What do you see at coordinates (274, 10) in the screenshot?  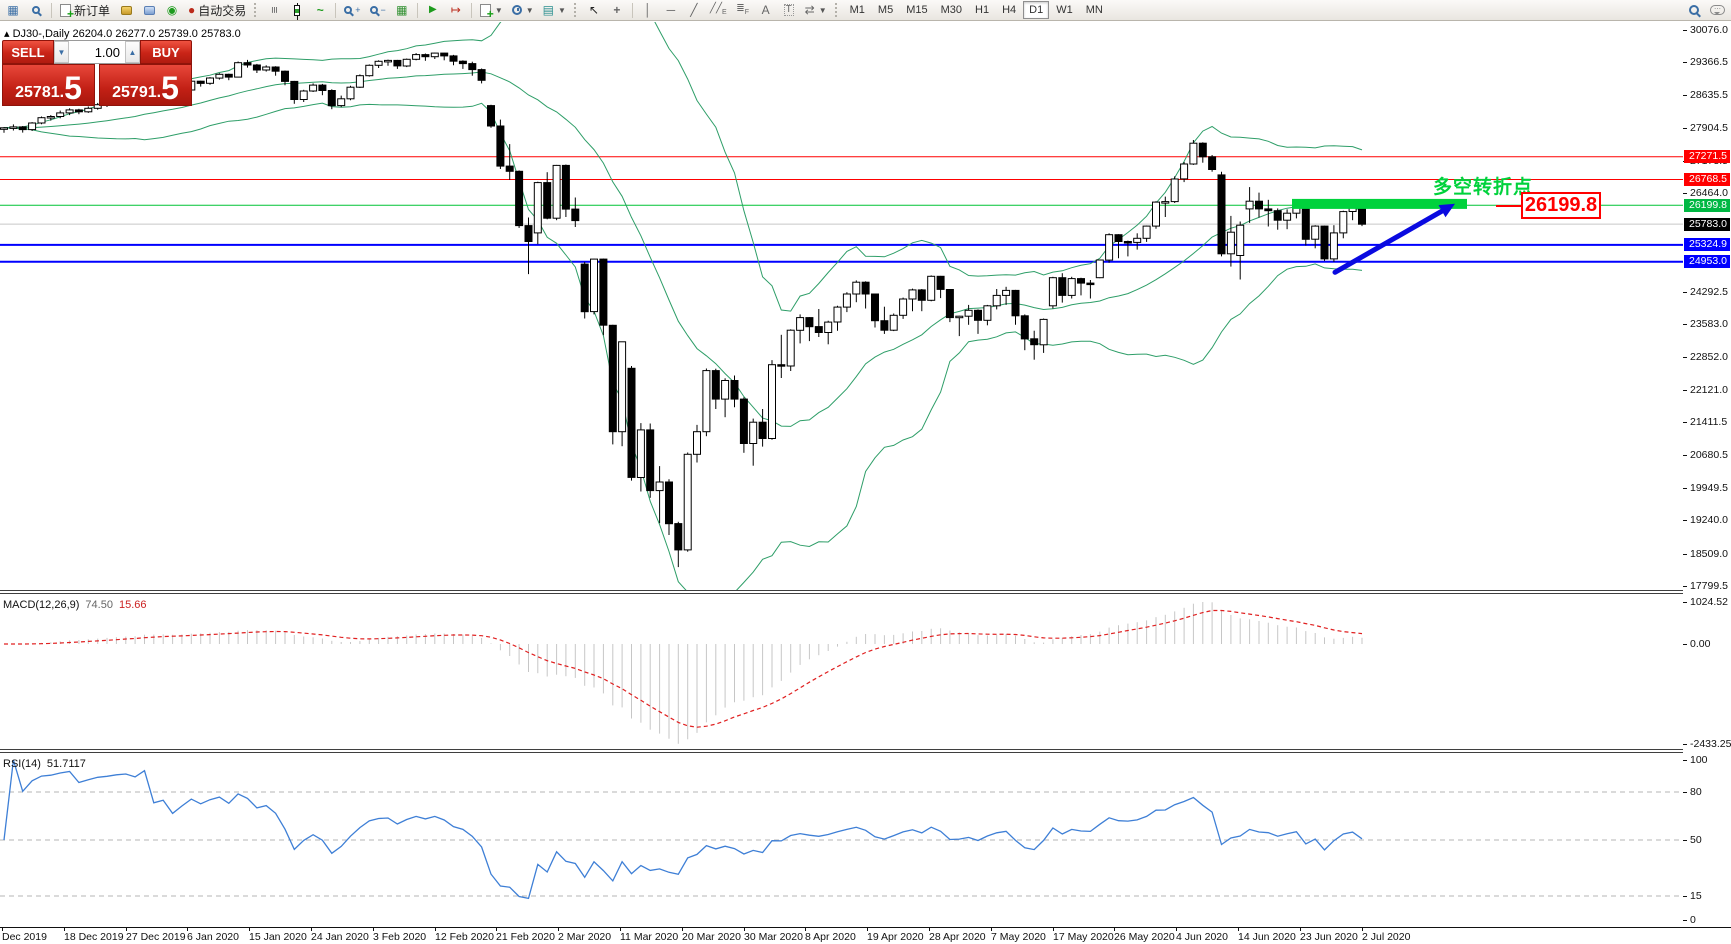 I see `bar-chart-button: ≡` at bounding box center [274, 10].